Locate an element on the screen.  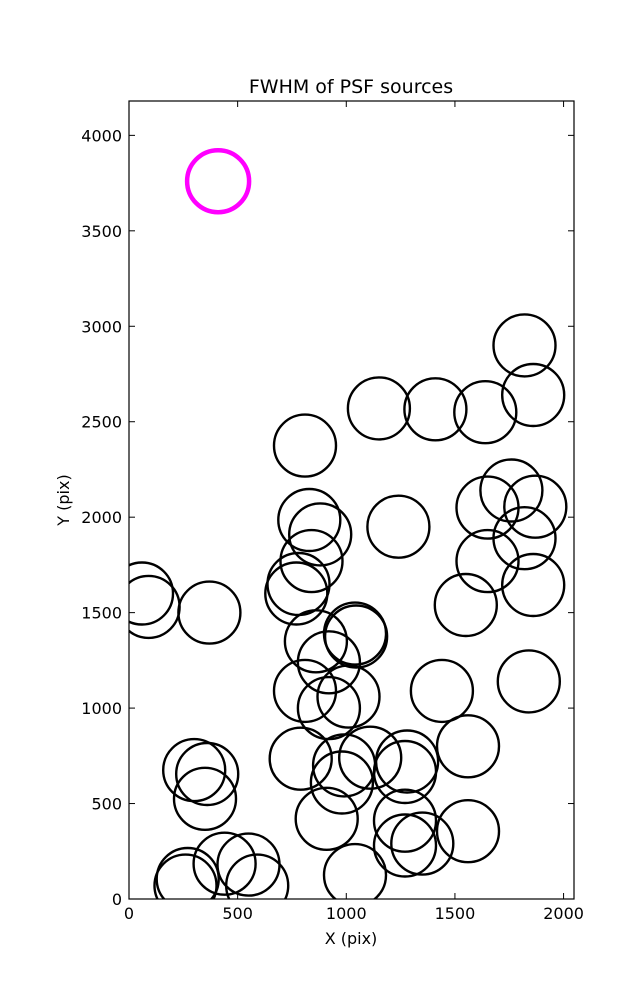
y-tick-label: 1500 is located at coordinates (101, 613).